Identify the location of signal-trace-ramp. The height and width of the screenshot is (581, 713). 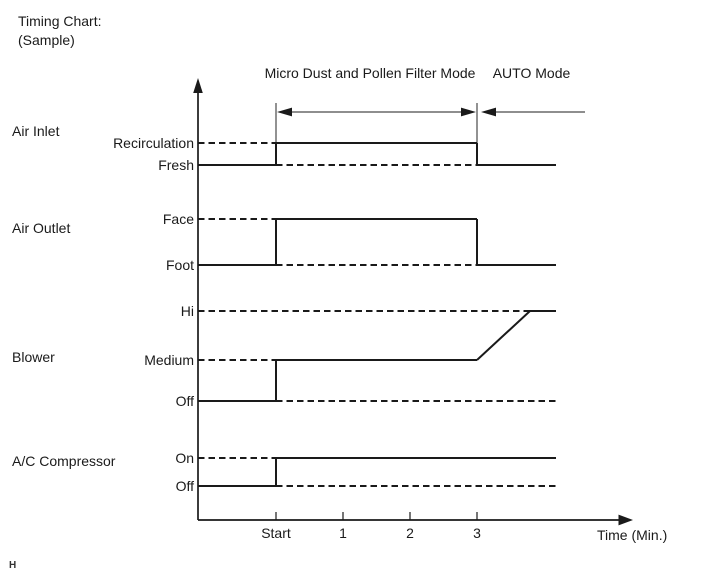
(503, 335).